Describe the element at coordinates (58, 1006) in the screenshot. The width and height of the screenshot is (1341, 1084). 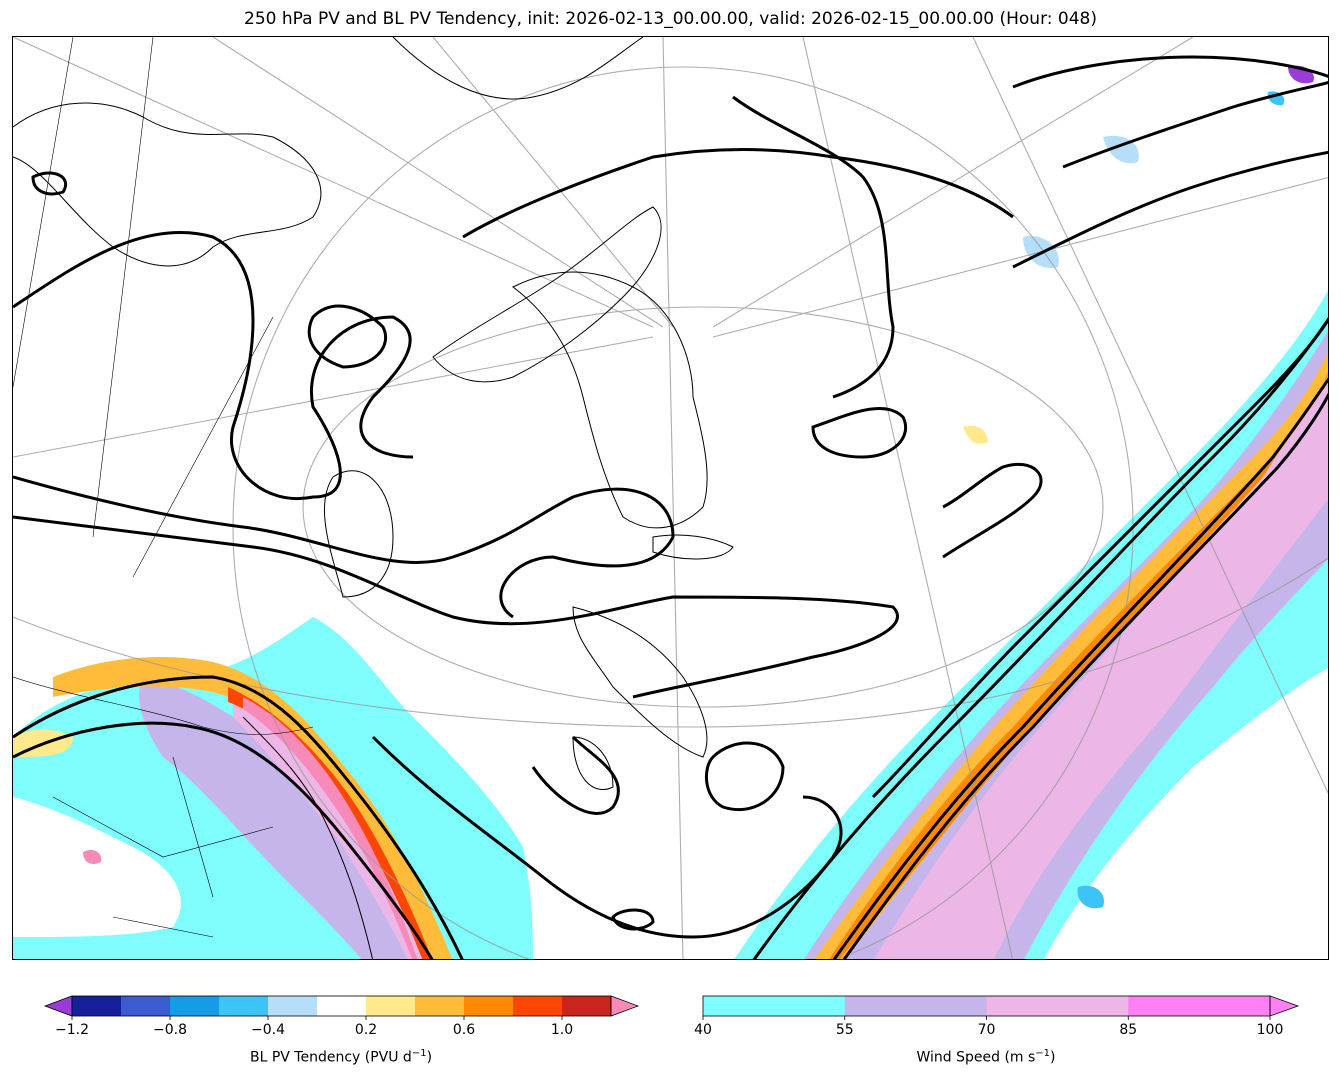
I see `pv-colorbar-min-extension` at that location.